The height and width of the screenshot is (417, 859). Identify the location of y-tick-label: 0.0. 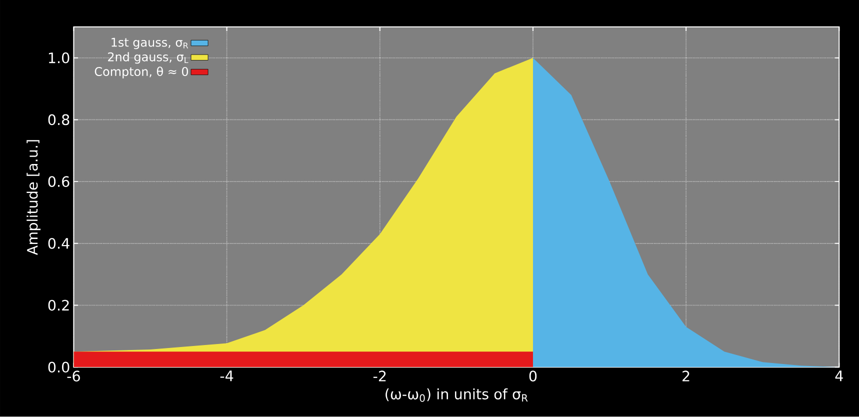
(59, 367).